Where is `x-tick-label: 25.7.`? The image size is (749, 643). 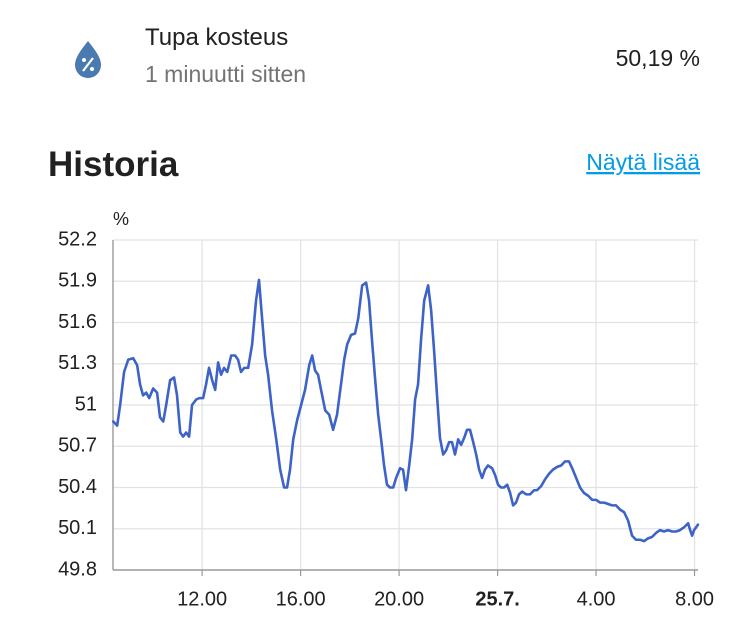
x-tick-label: 25.7. is located at coordinates (497, 599).